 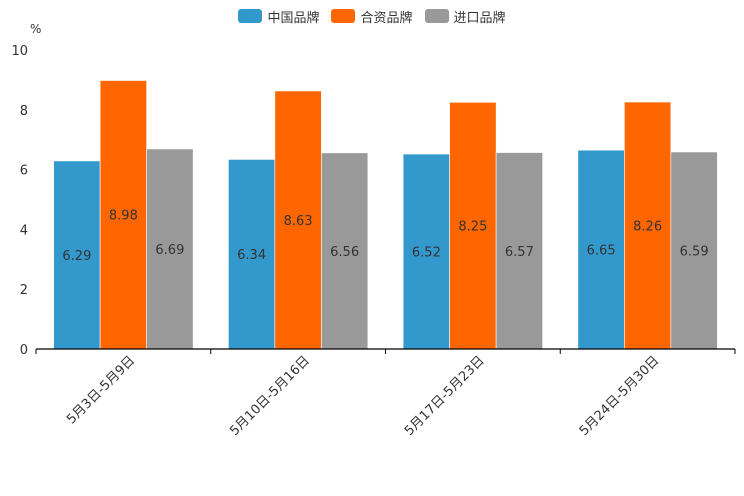 I want to click on legend-item-import: 进口品牌, so click(x=465, y=16).